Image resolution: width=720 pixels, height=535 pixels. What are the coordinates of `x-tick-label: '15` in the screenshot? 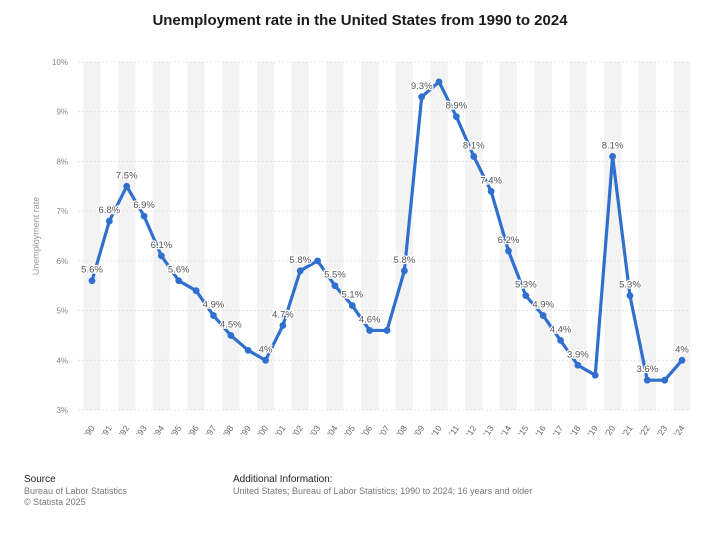 It's located at (523, 430).